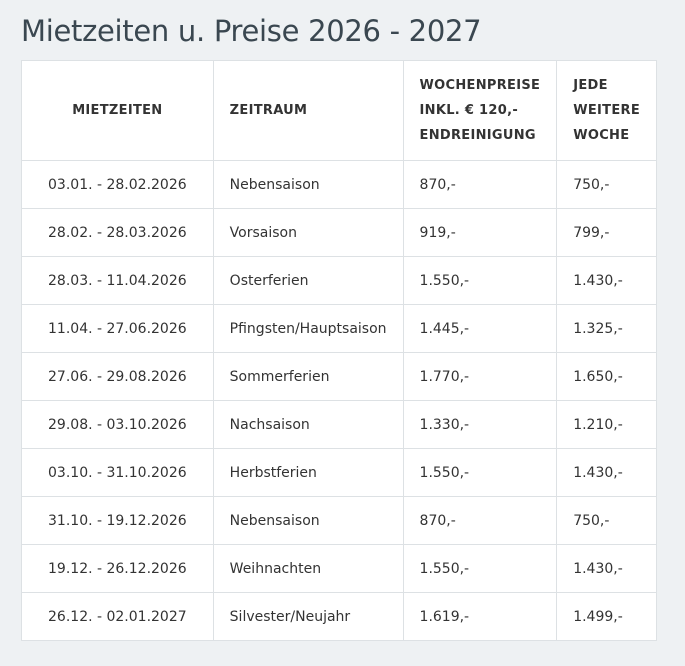 This screenshot has height=666, width=685. What do you see at coordinates (117, 184) in the screenshot?
I see `table-cell: 03.01. - 28.02.2026` at bounding box center [117, 184].